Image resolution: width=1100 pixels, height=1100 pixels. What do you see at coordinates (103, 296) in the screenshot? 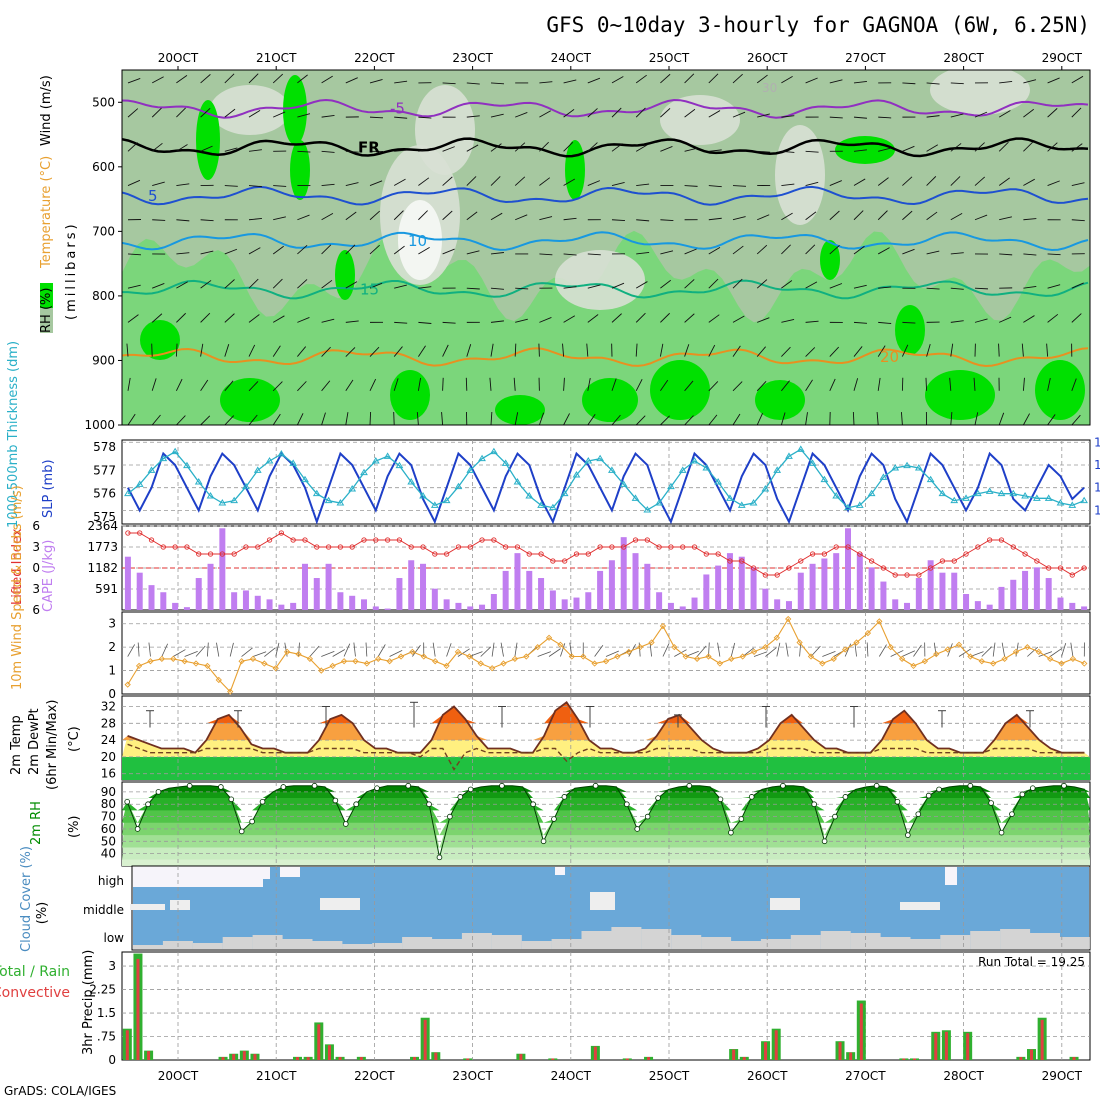
I see `pressure-tick: 800` at bounding box center [103, 296].